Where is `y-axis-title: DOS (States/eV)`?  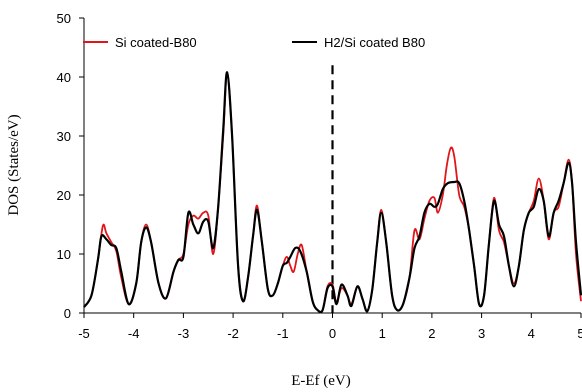 y-axis-title: DOS (States/eV) is located at coordinates (14, 164).